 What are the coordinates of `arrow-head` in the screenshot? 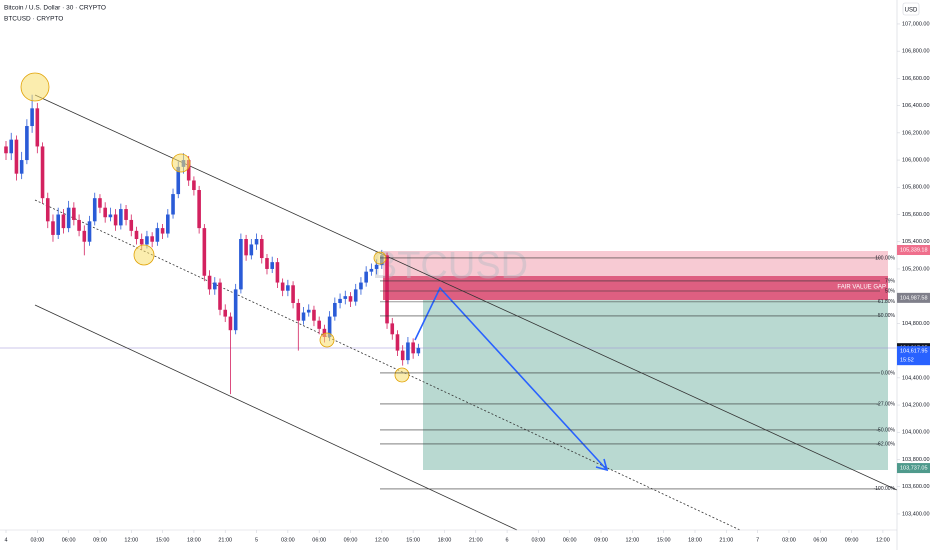 It's located at (602, 465).